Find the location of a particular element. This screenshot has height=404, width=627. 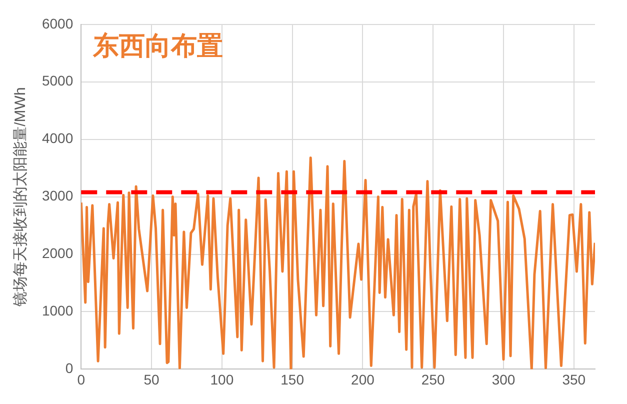

y-tick-label: 5000 is located at coordinates (58, 80).